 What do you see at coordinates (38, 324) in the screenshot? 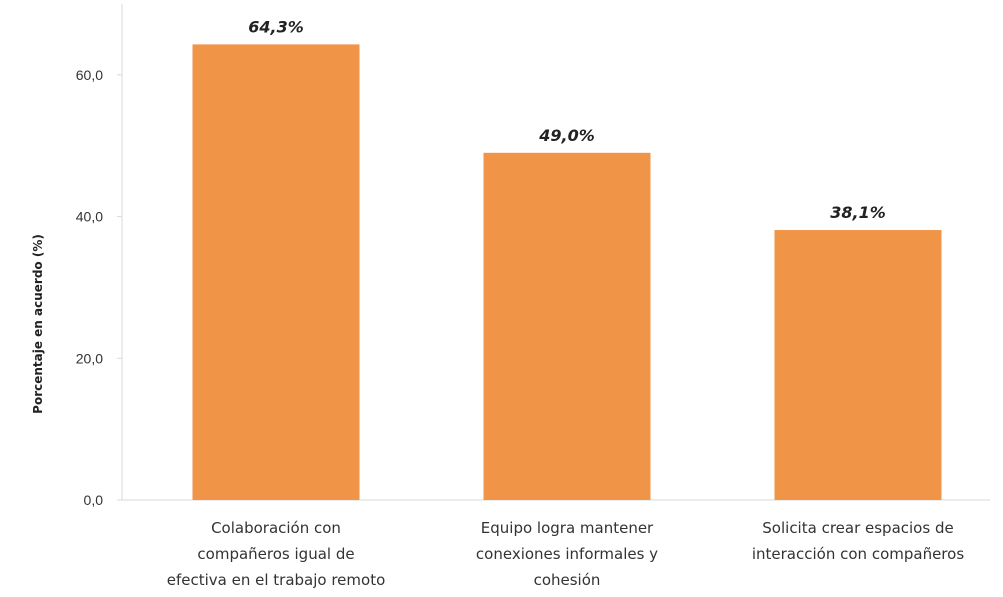
I see `y-axis-title: Porcentaje en acuerdo (%)` at bounding box center [38, 324].